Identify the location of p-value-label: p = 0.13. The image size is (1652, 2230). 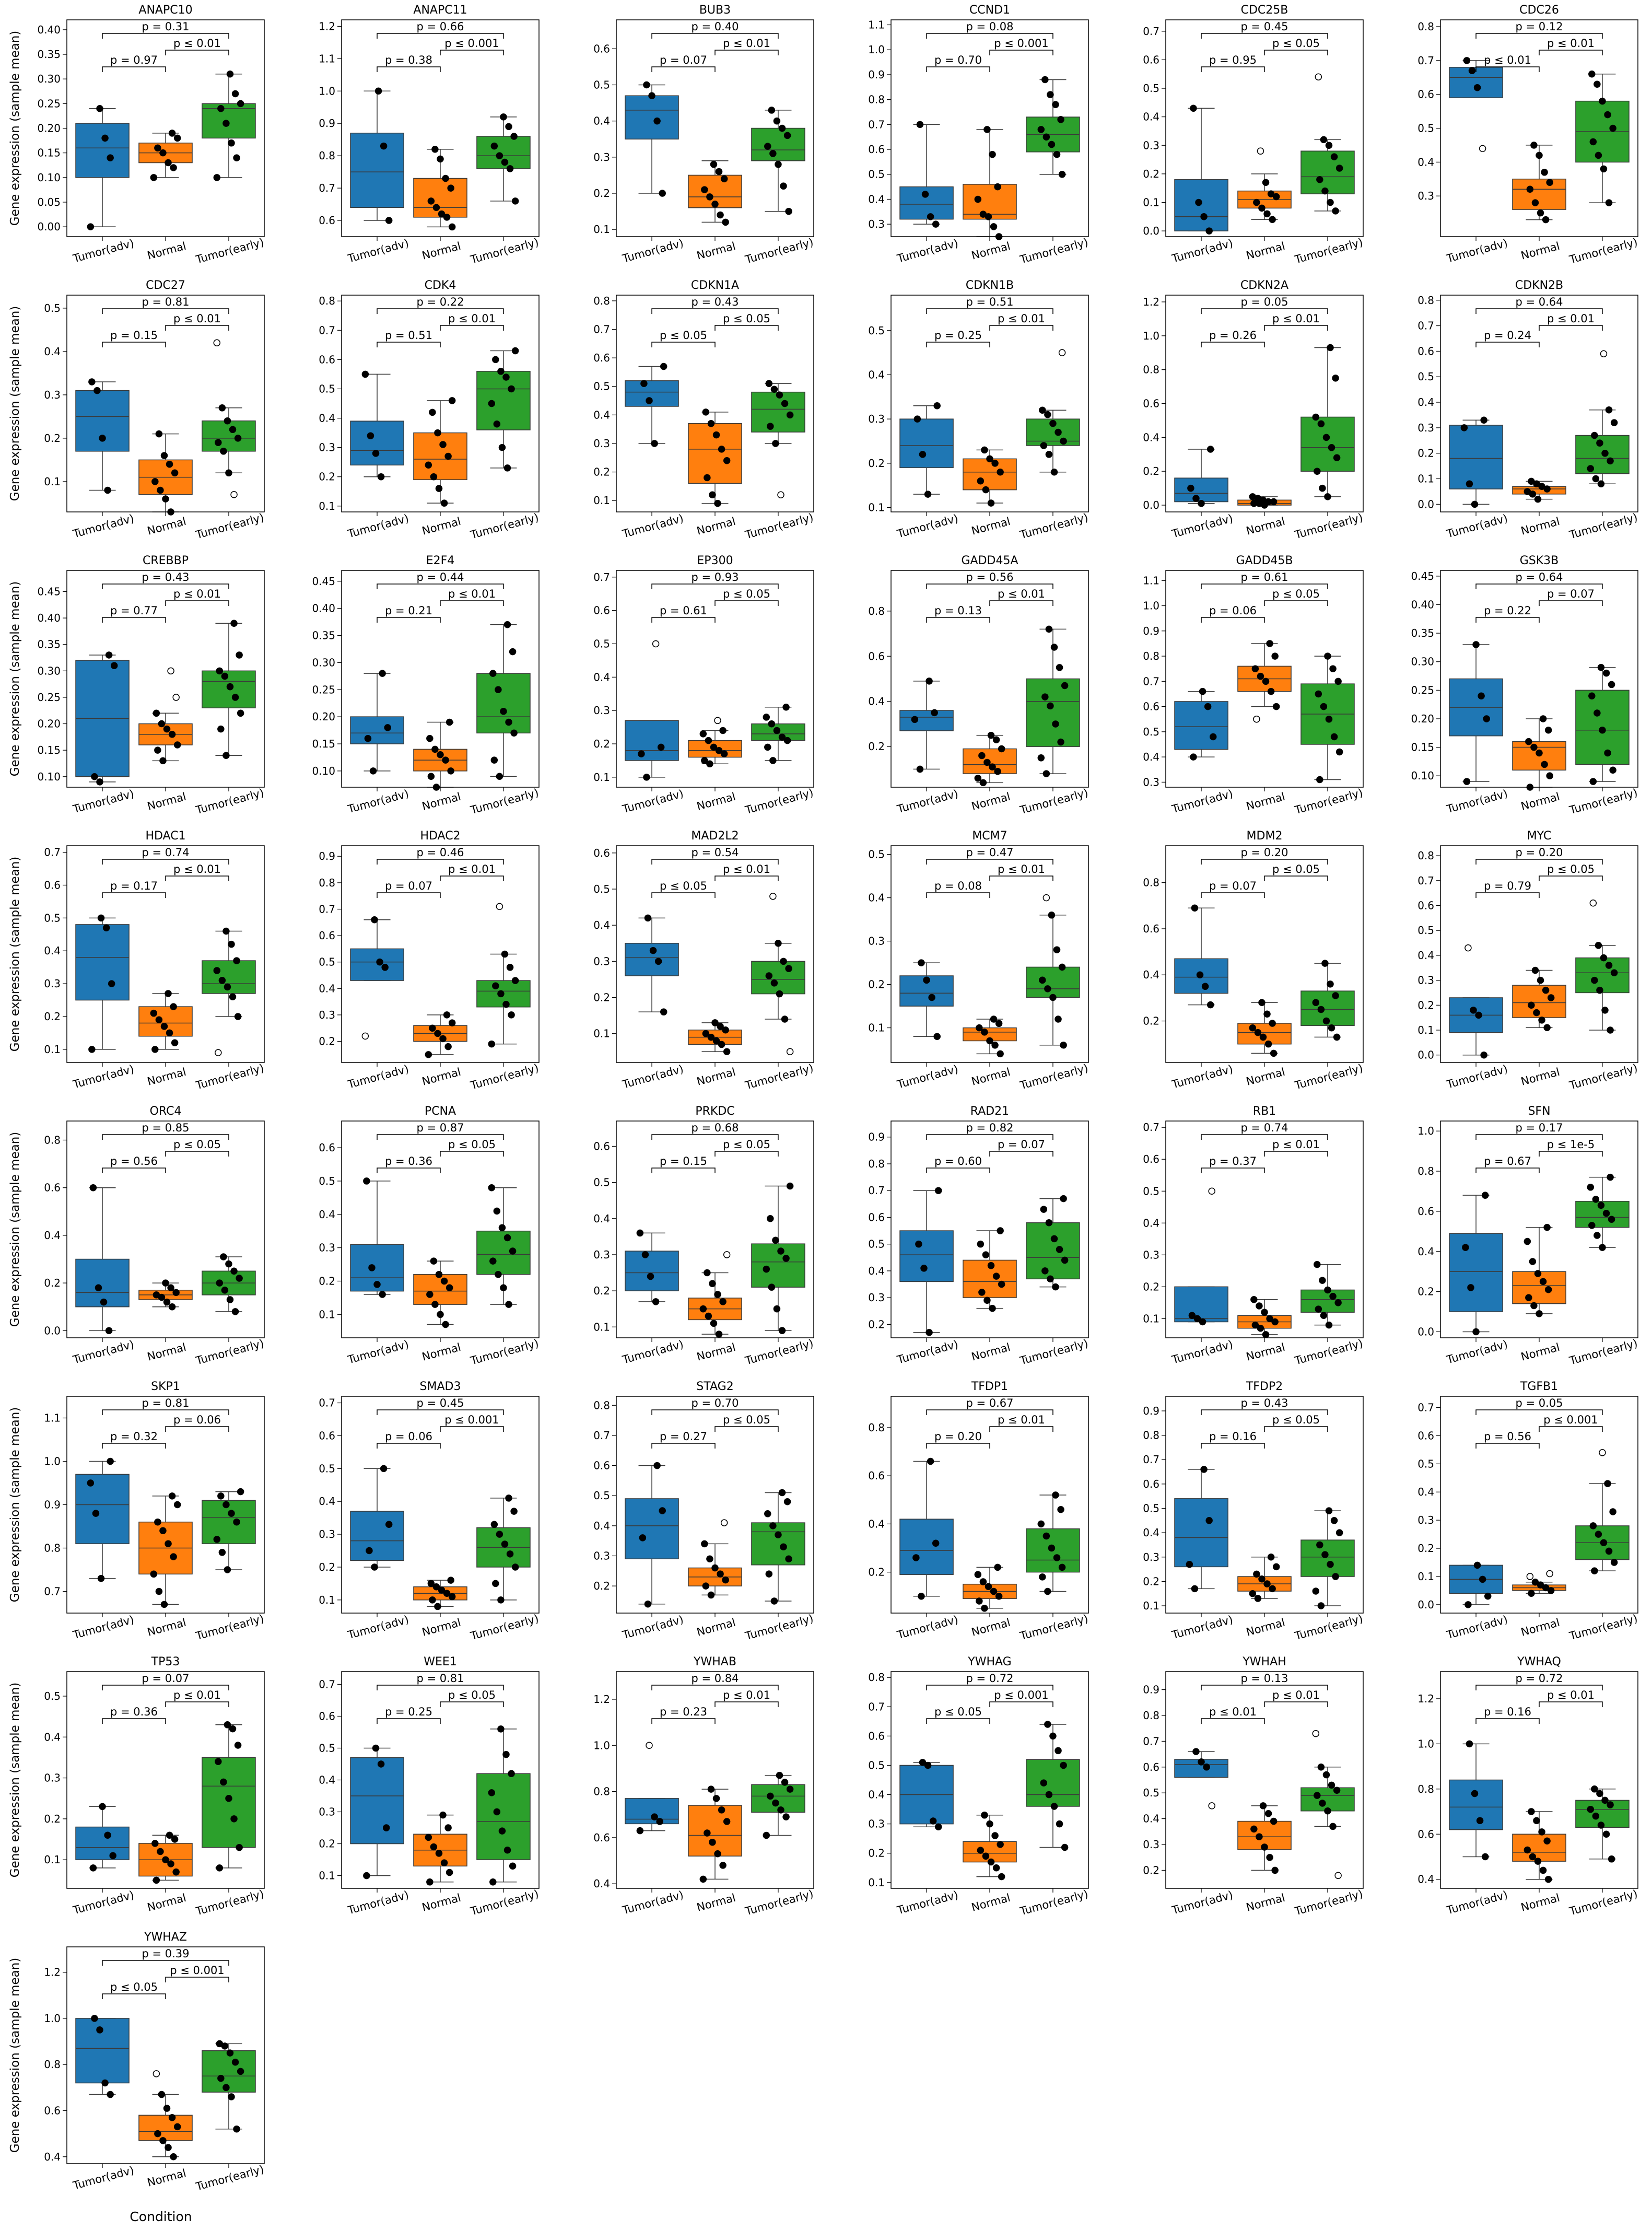
(1264, 1679).